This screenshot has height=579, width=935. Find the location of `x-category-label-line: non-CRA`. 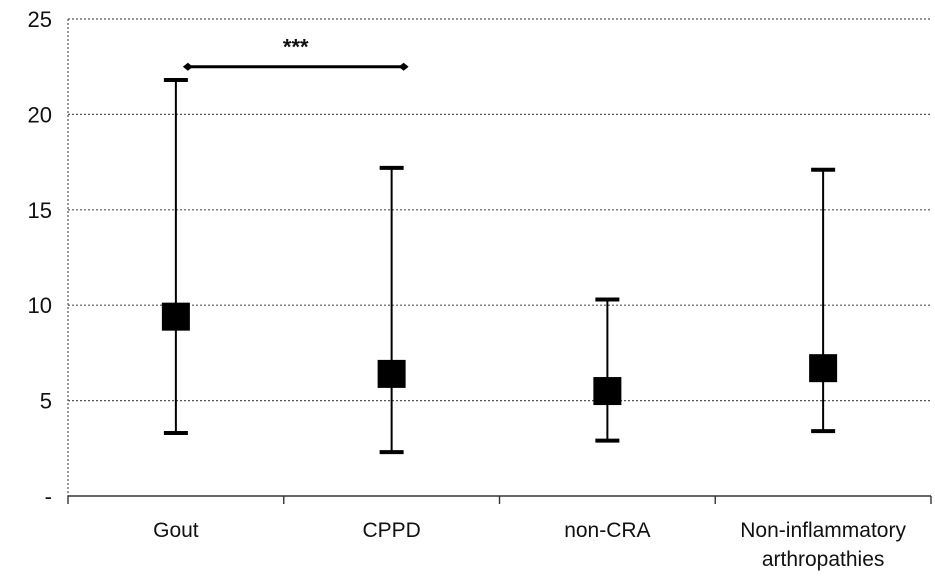

x-category-label-line: non-CRA is located at coordinates (607, 530).